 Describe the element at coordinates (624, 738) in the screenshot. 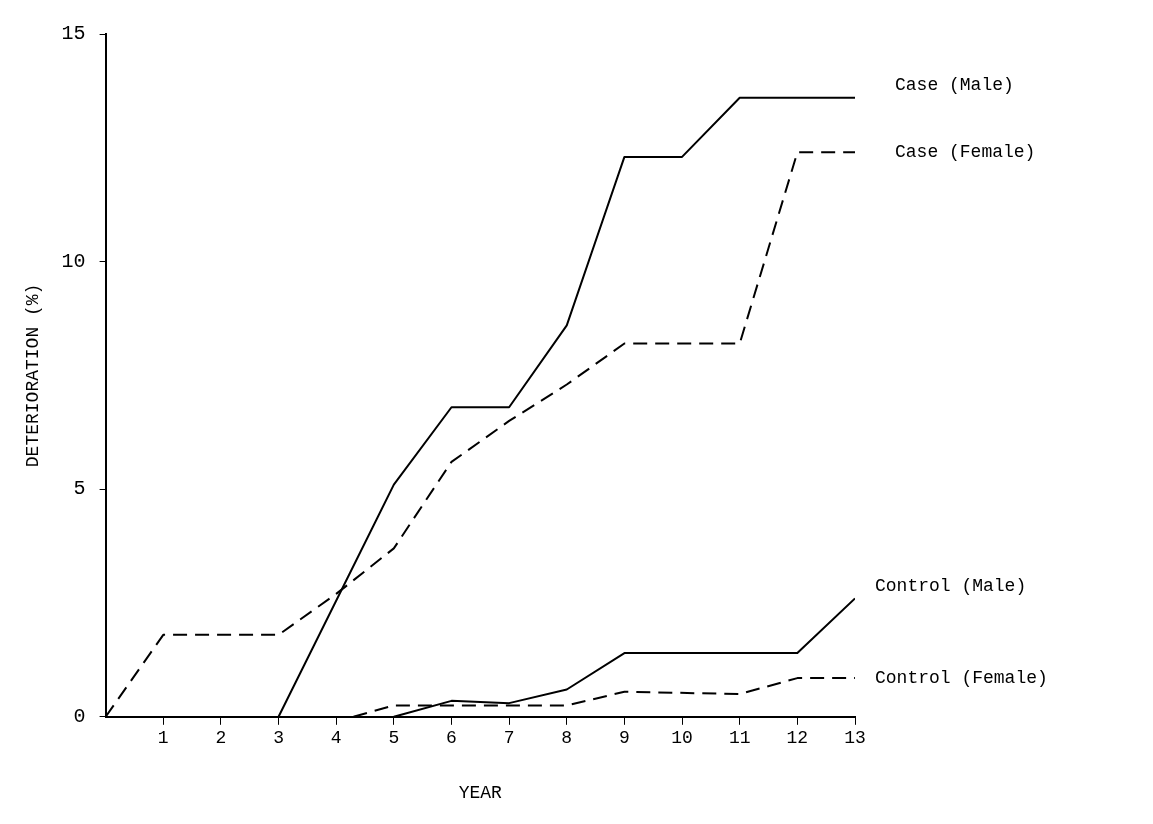

I see `x-tick-label: 9` at that location.